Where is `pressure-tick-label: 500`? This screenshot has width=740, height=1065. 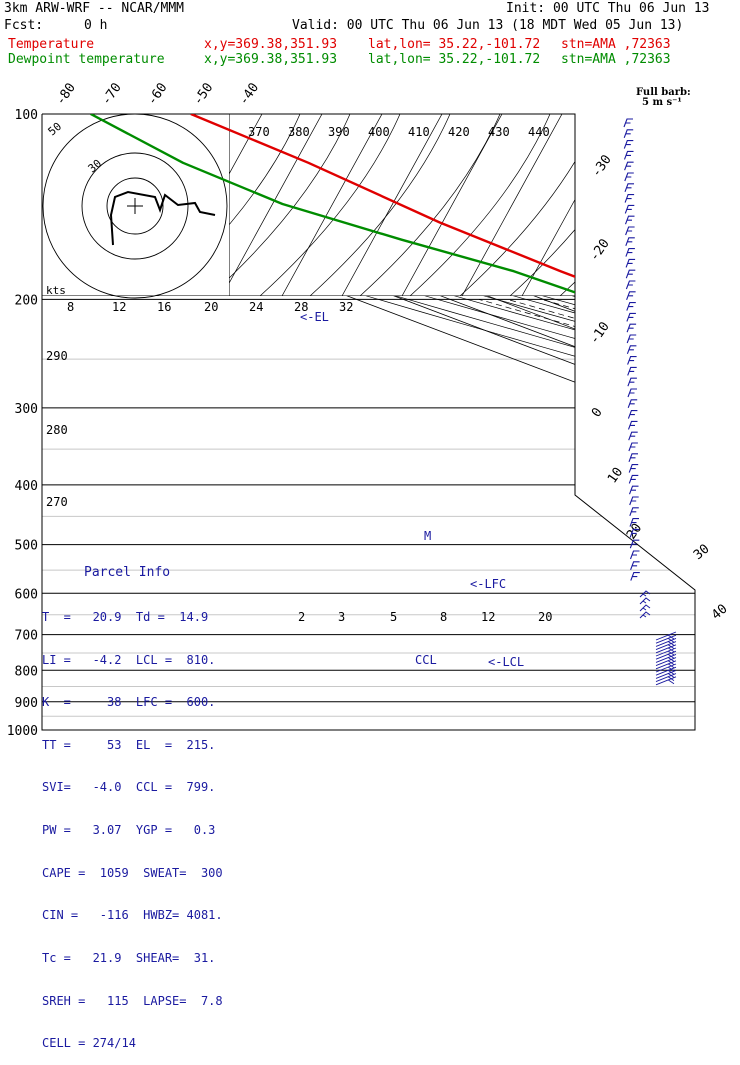 pressure-tick-label: 500 is located at coordinates (26, 546).